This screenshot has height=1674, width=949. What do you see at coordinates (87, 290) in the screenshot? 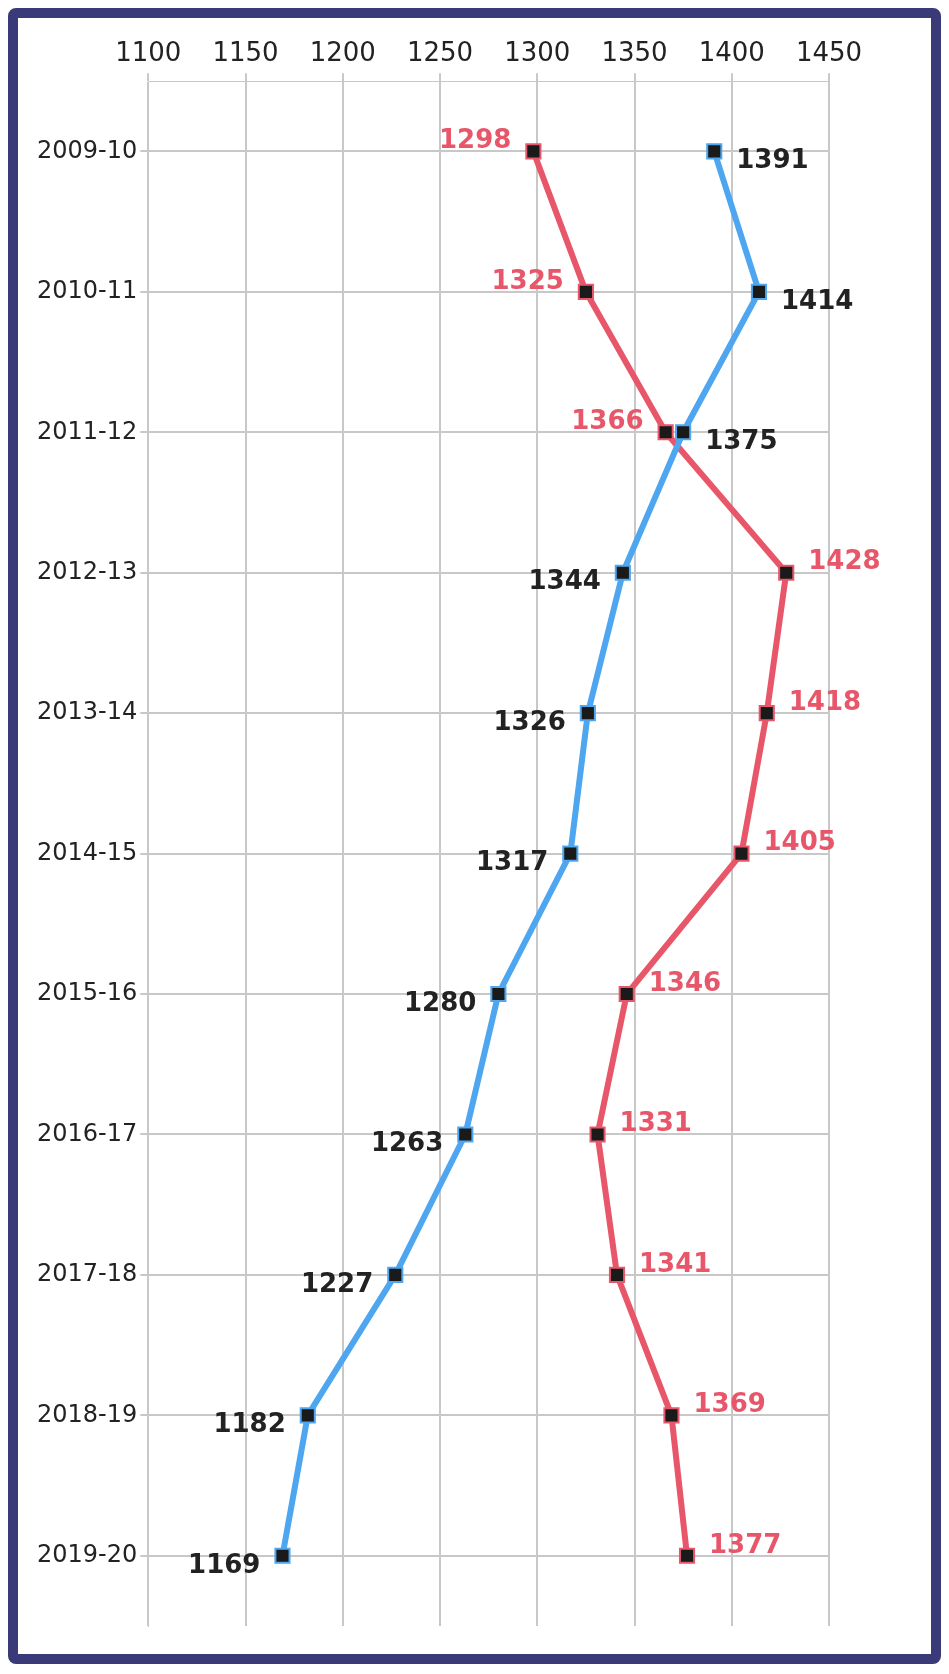
I see `y-tick-label: 2010-11` at bounding box center [87, 290].